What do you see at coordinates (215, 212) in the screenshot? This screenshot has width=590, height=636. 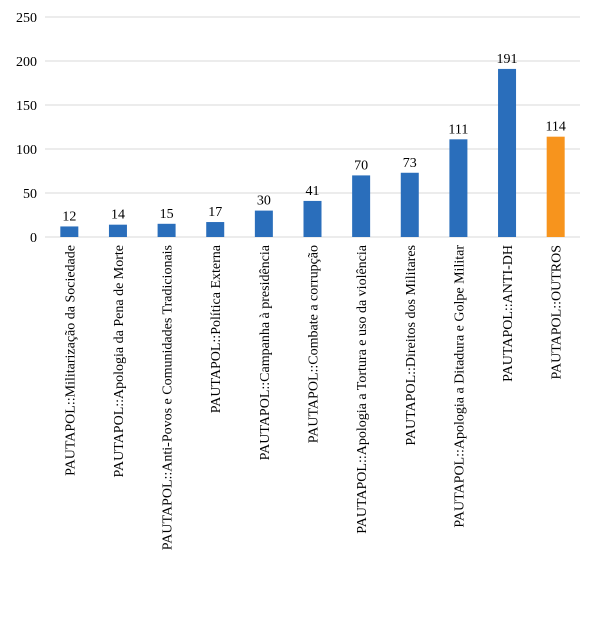 I see `data-label: 17` at bounding box center [215, 212].